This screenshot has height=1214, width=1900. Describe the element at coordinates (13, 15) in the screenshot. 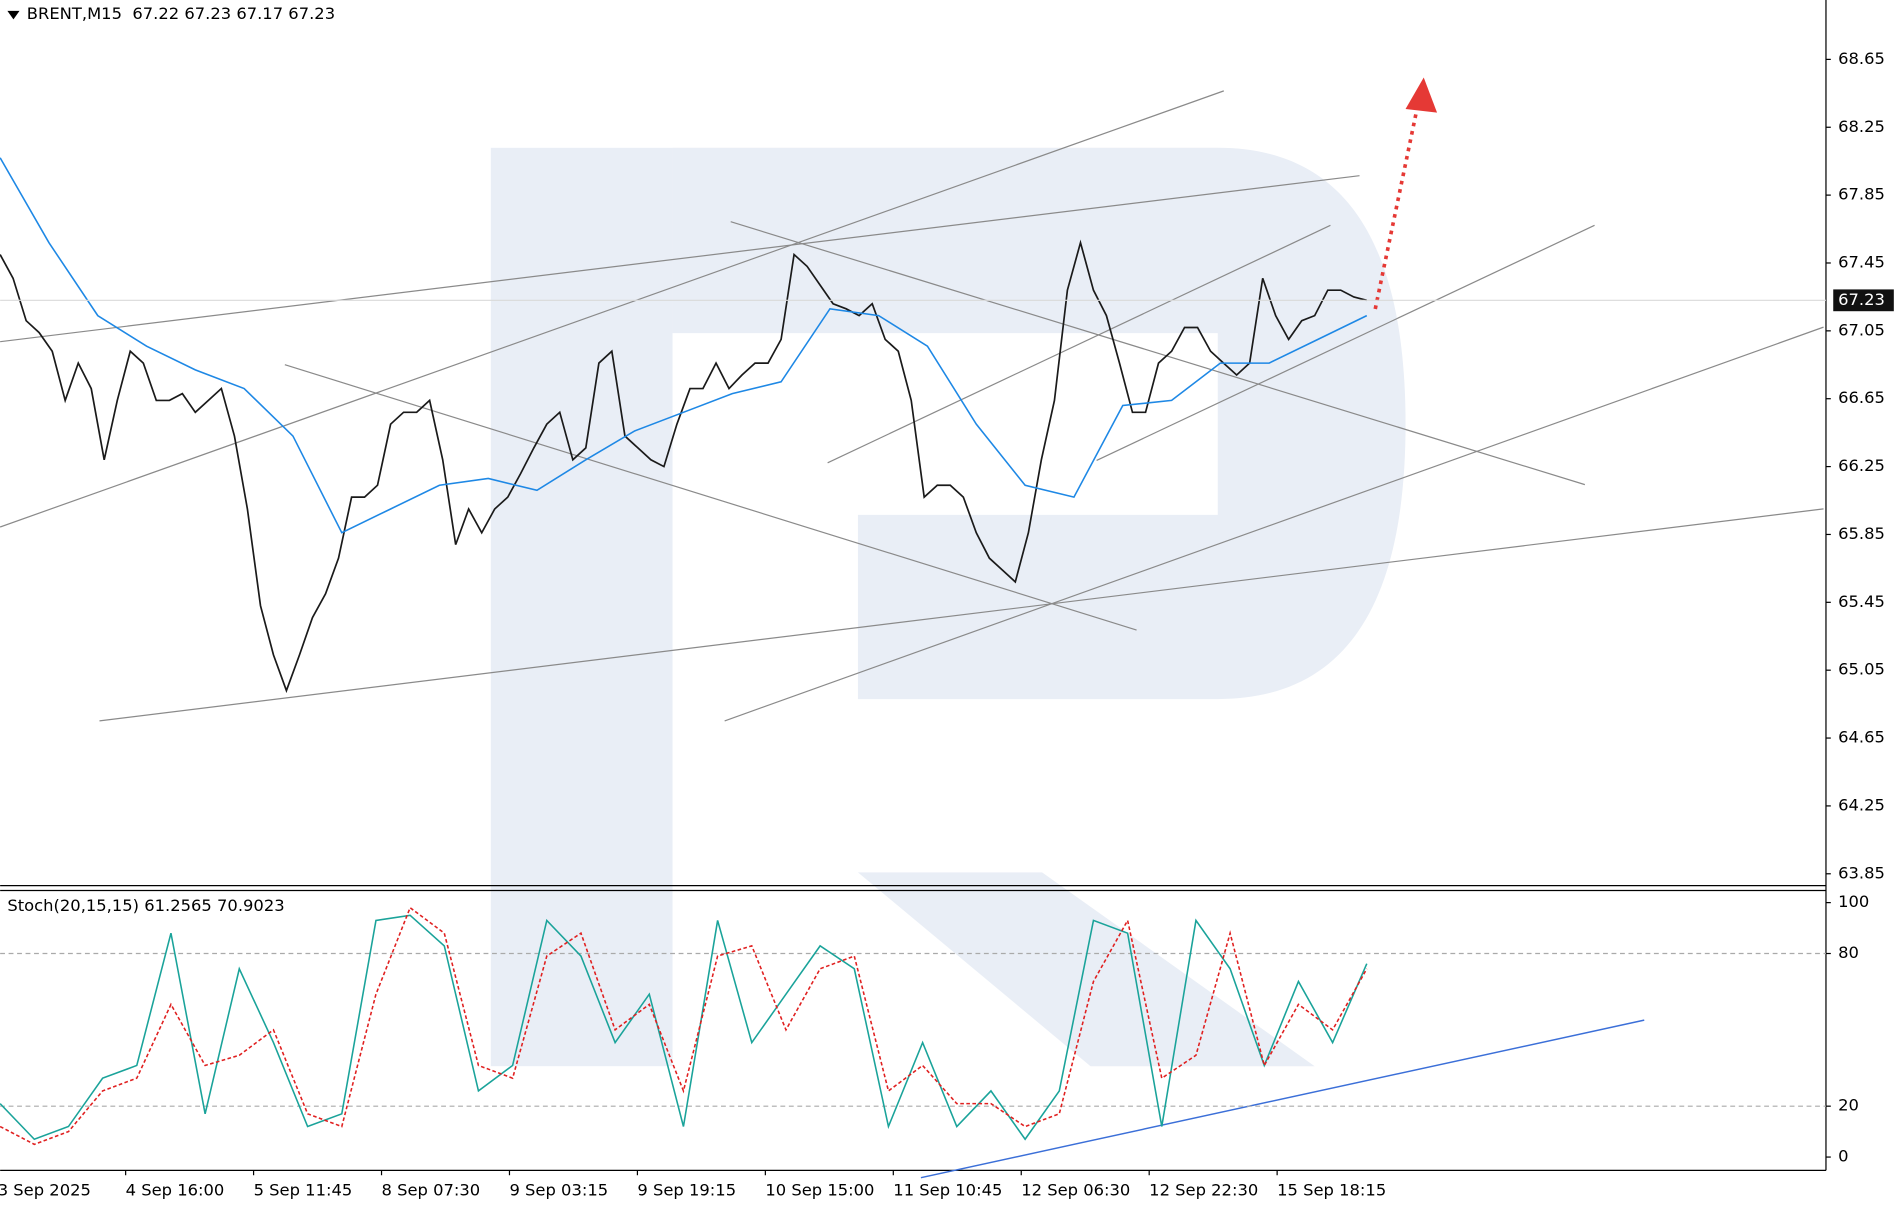

I see `collapse-icon` at that location.